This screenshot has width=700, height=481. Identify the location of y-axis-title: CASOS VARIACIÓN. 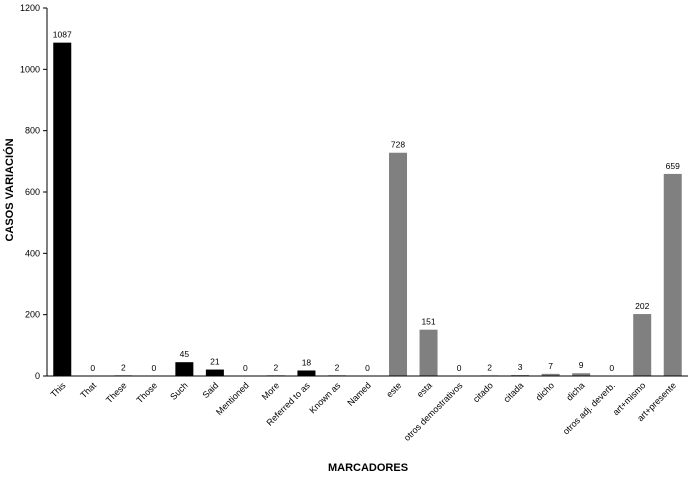
(9, 189).